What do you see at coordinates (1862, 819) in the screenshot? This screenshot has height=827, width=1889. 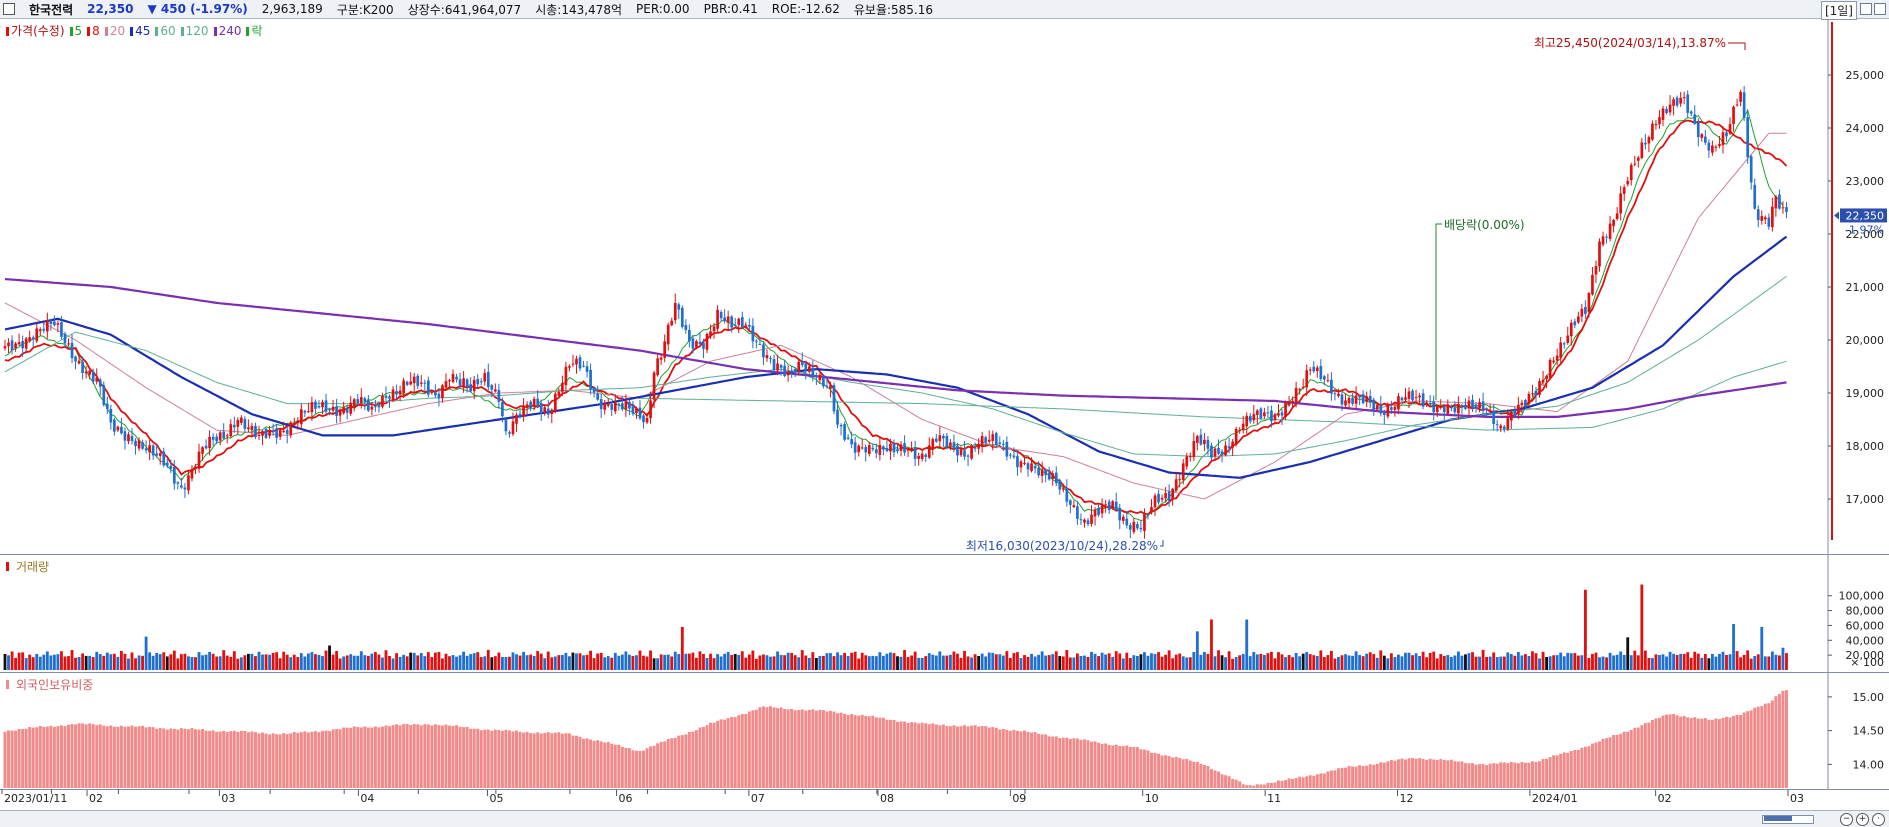 I see `zoom-in-icon: +` at bounding box center [1862, 819].